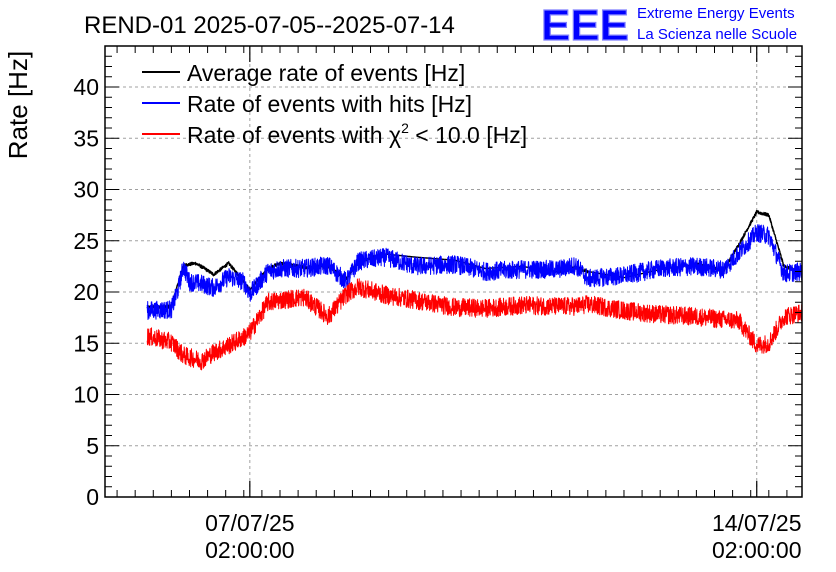 Image resolution: width=836 pixels, height=572 pixels. Describe the element at coordinates (326, 73) in the screenshot. I see `legend-label-average: Average rate of events [Hz]` at that location.